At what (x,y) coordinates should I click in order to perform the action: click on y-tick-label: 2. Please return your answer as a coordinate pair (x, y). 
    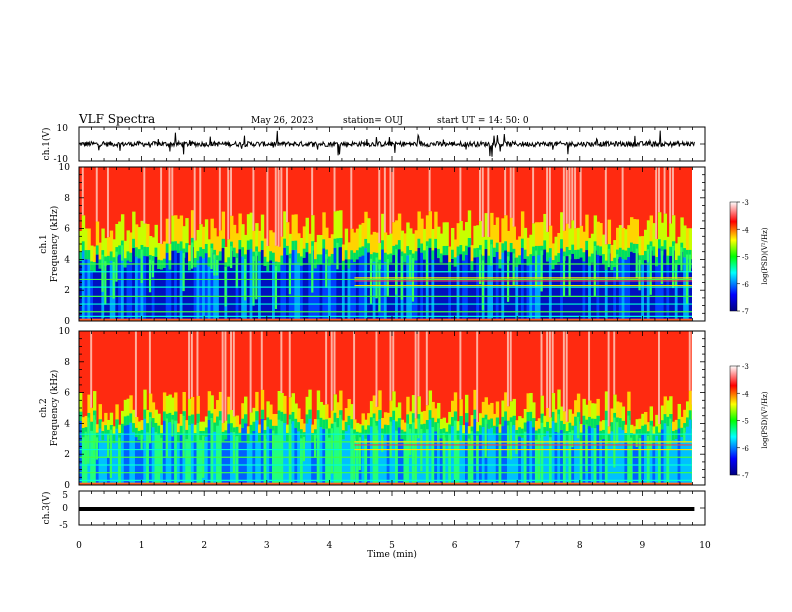
    Looking at the image, I should click on (67, 291).